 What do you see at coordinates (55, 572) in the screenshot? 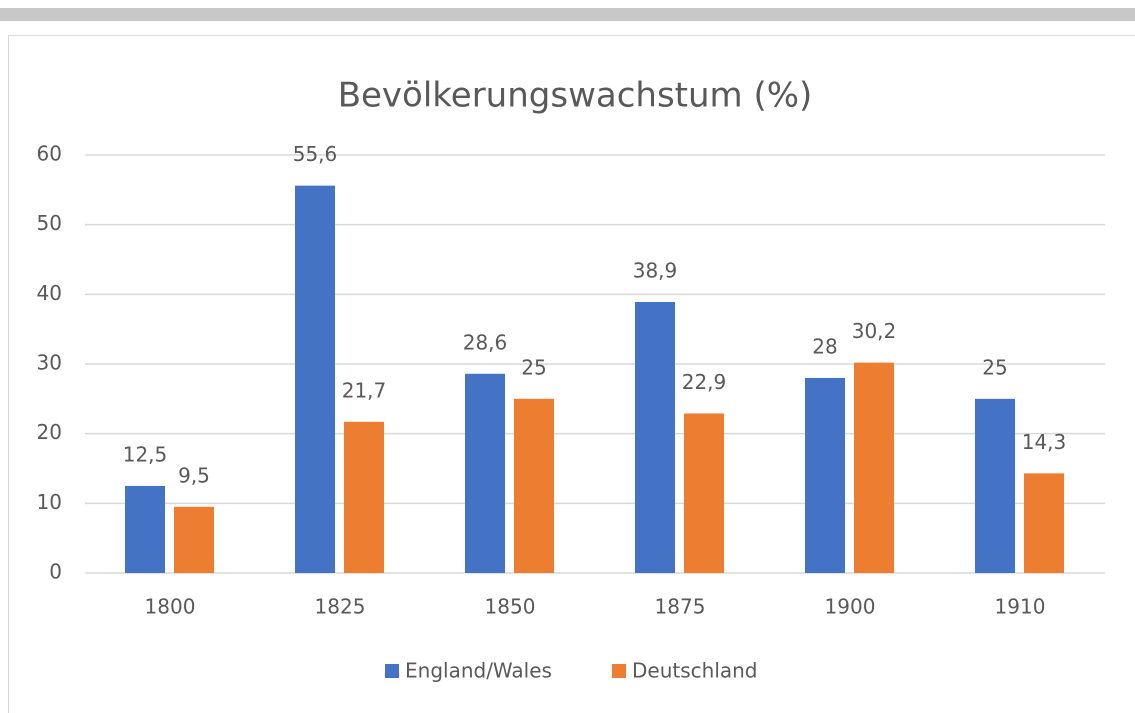
I see `y-tick-label: 0` at bounding box center [55, 572].